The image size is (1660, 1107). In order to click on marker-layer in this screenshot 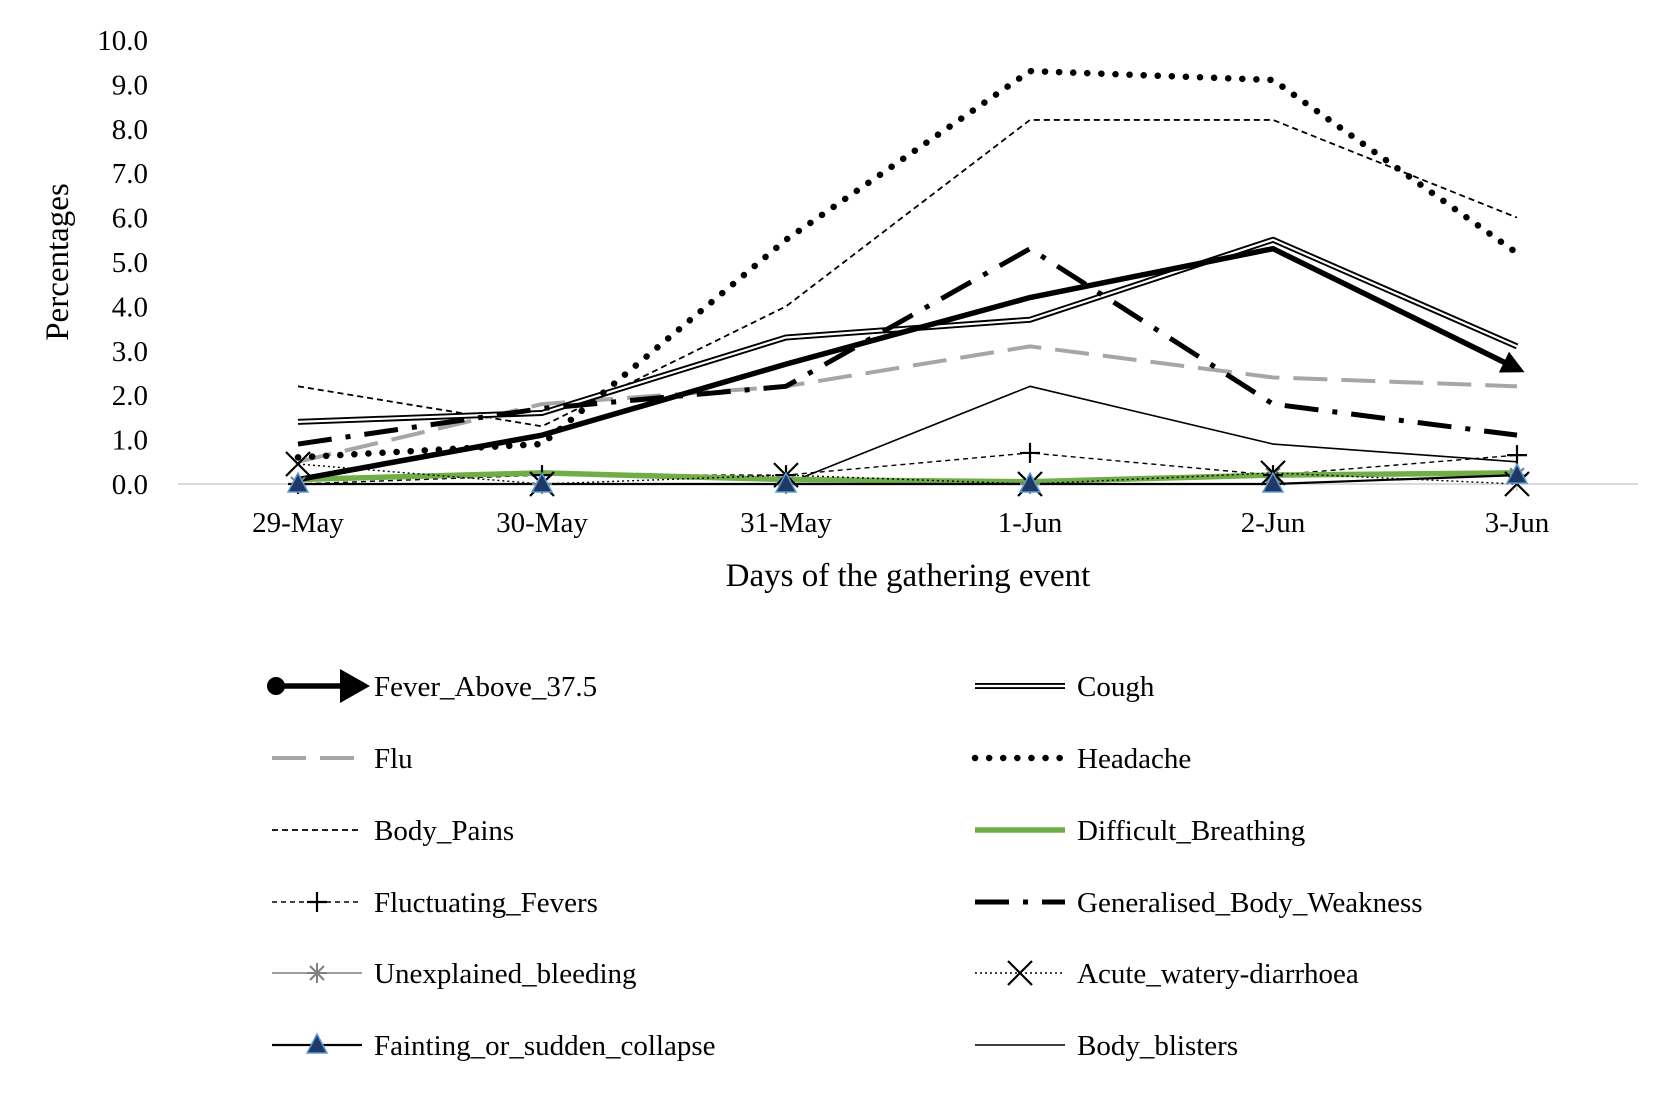, I will do `click(907, 469)`.